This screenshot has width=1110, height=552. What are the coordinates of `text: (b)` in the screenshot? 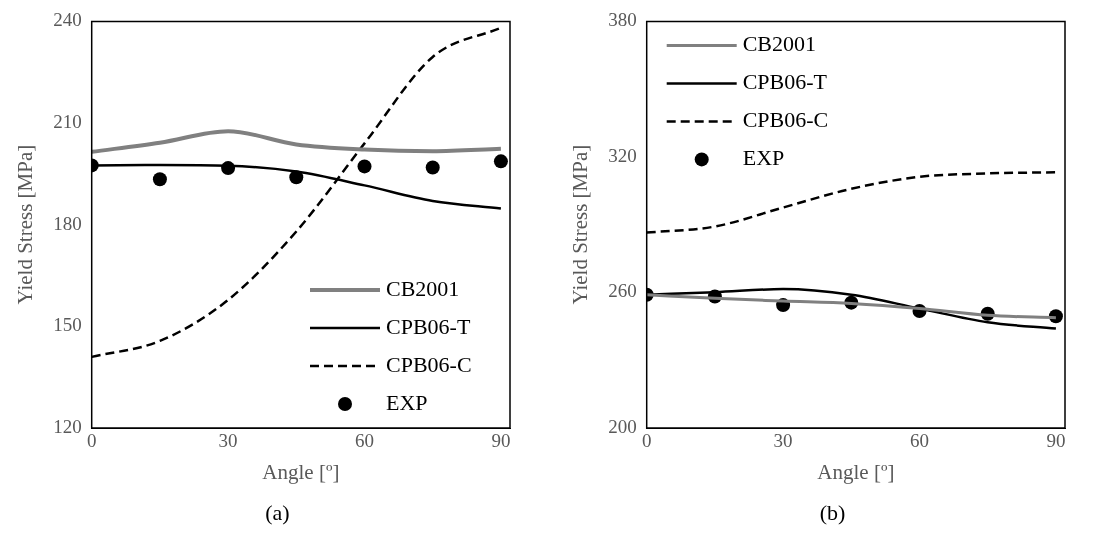 It's located at (832, 513).